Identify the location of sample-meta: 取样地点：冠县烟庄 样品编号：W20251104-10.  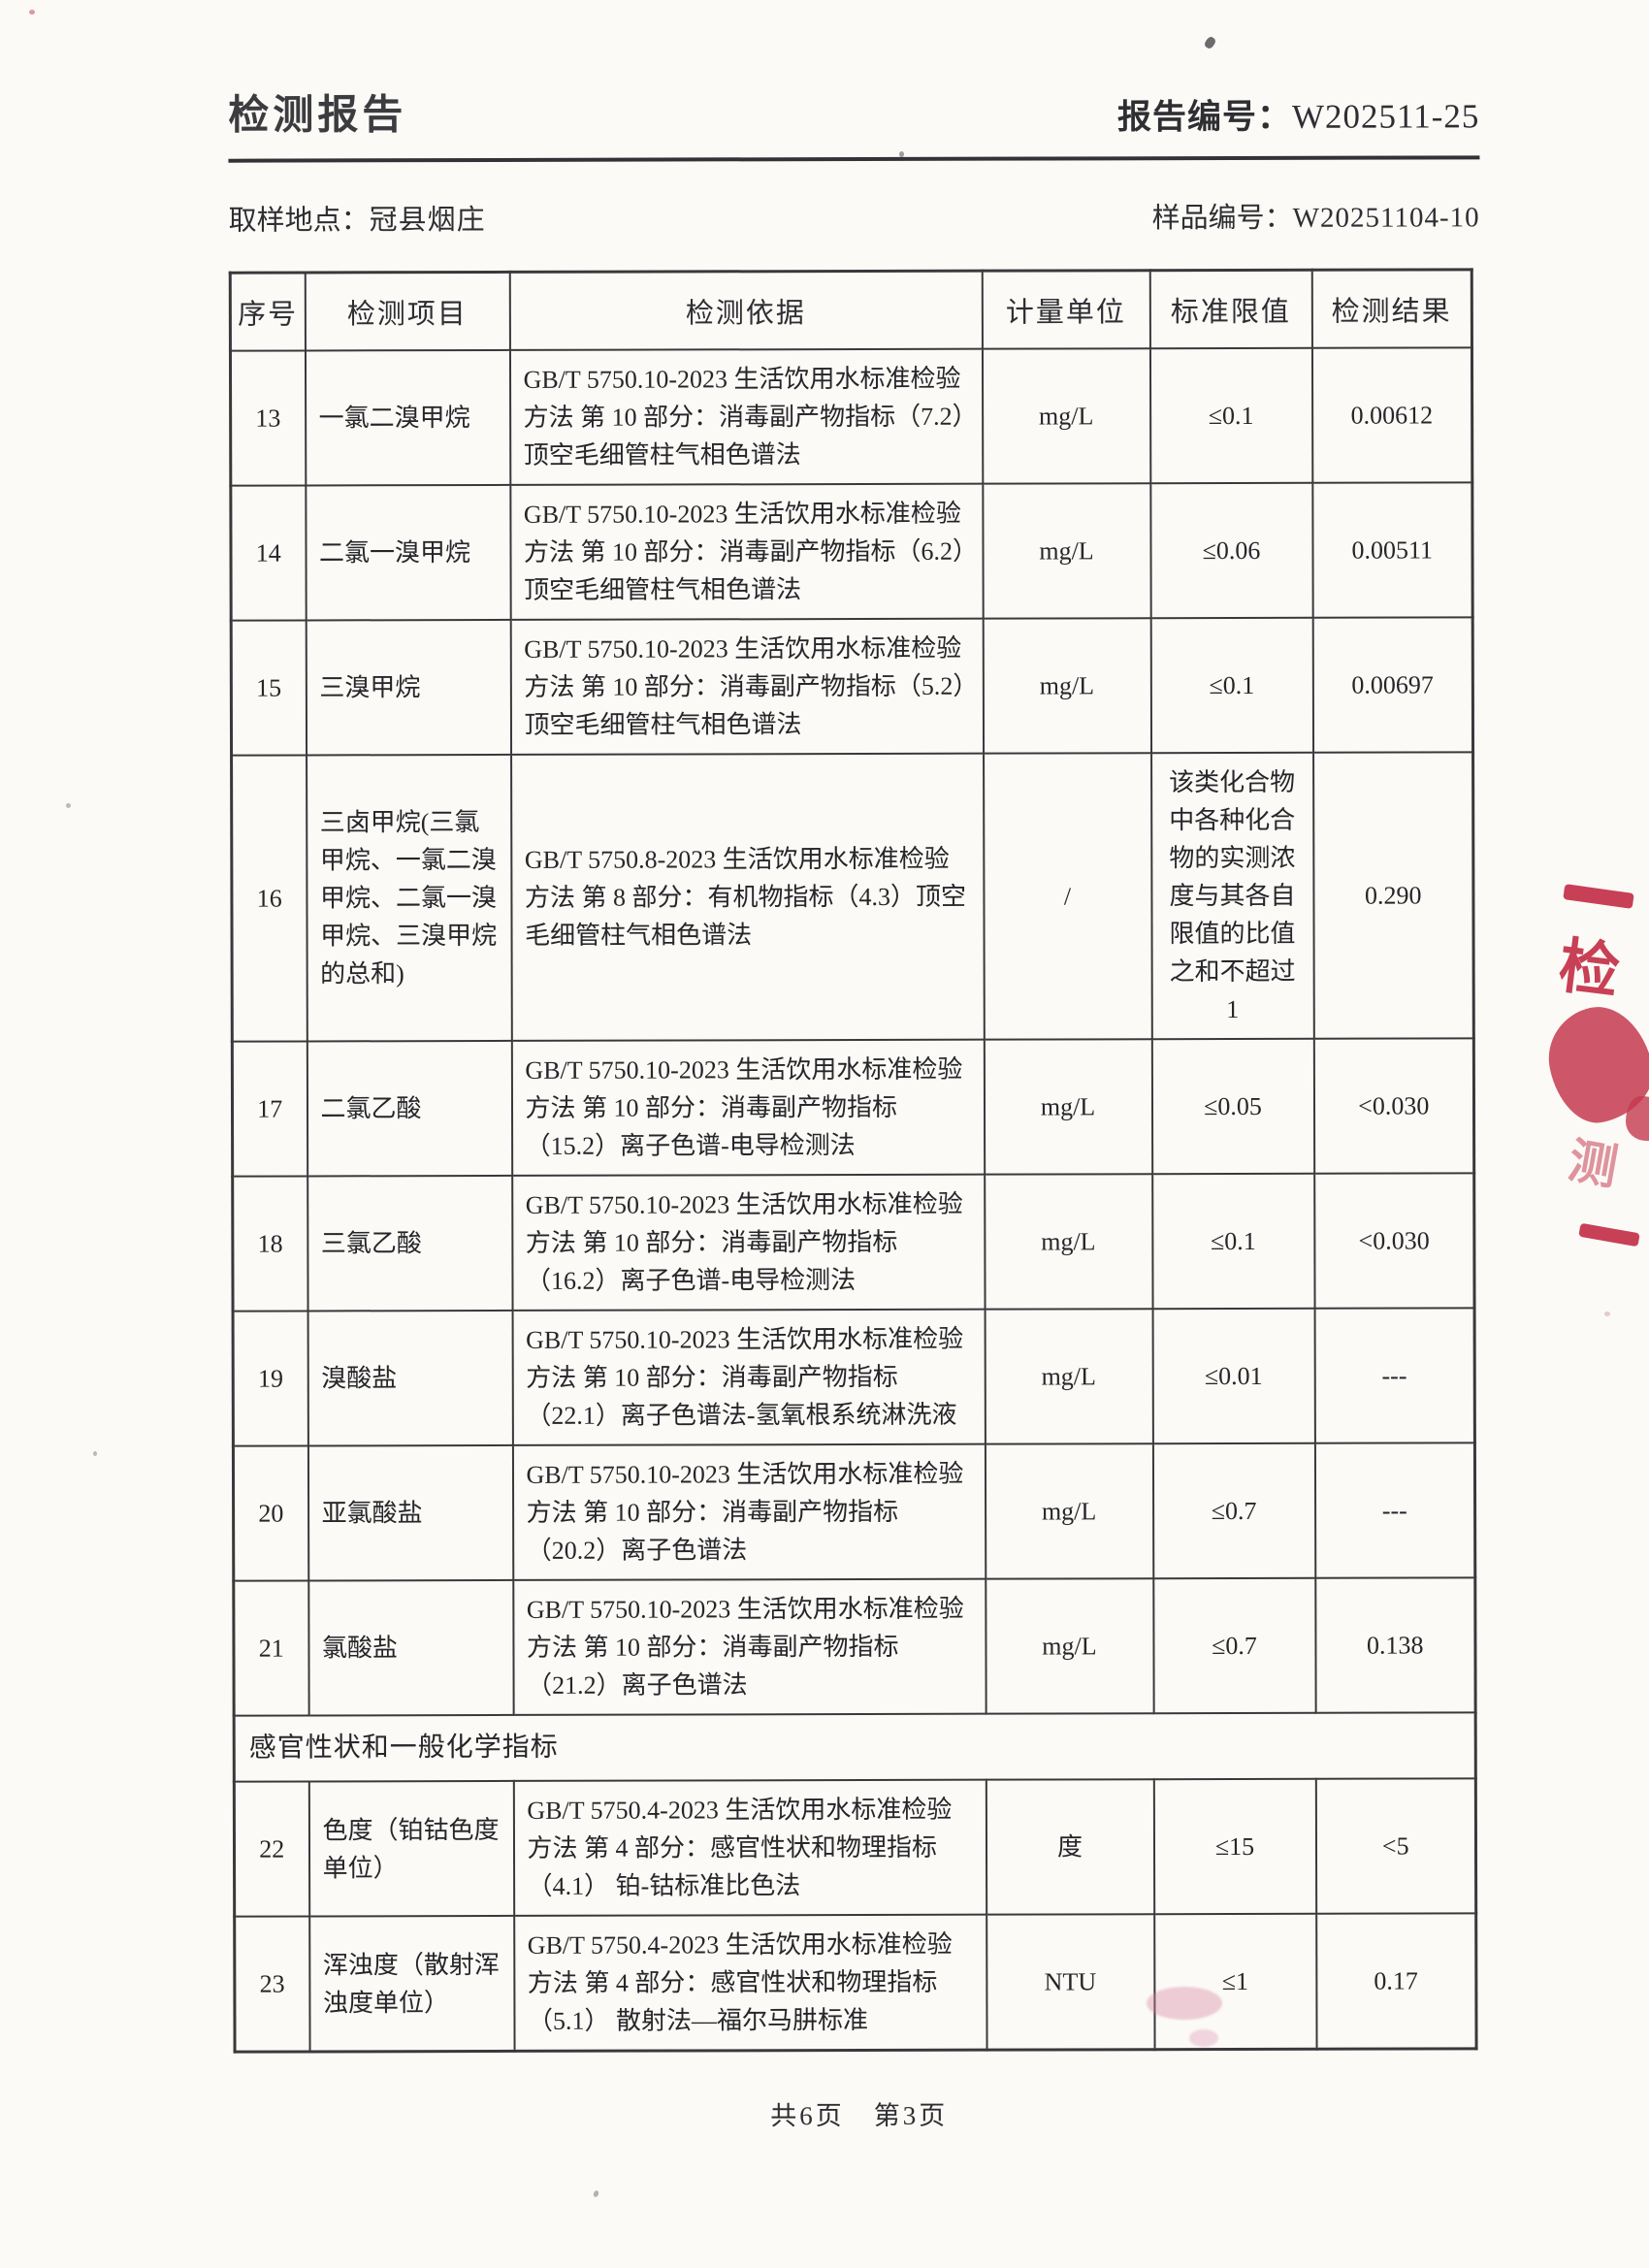
(854, 216).